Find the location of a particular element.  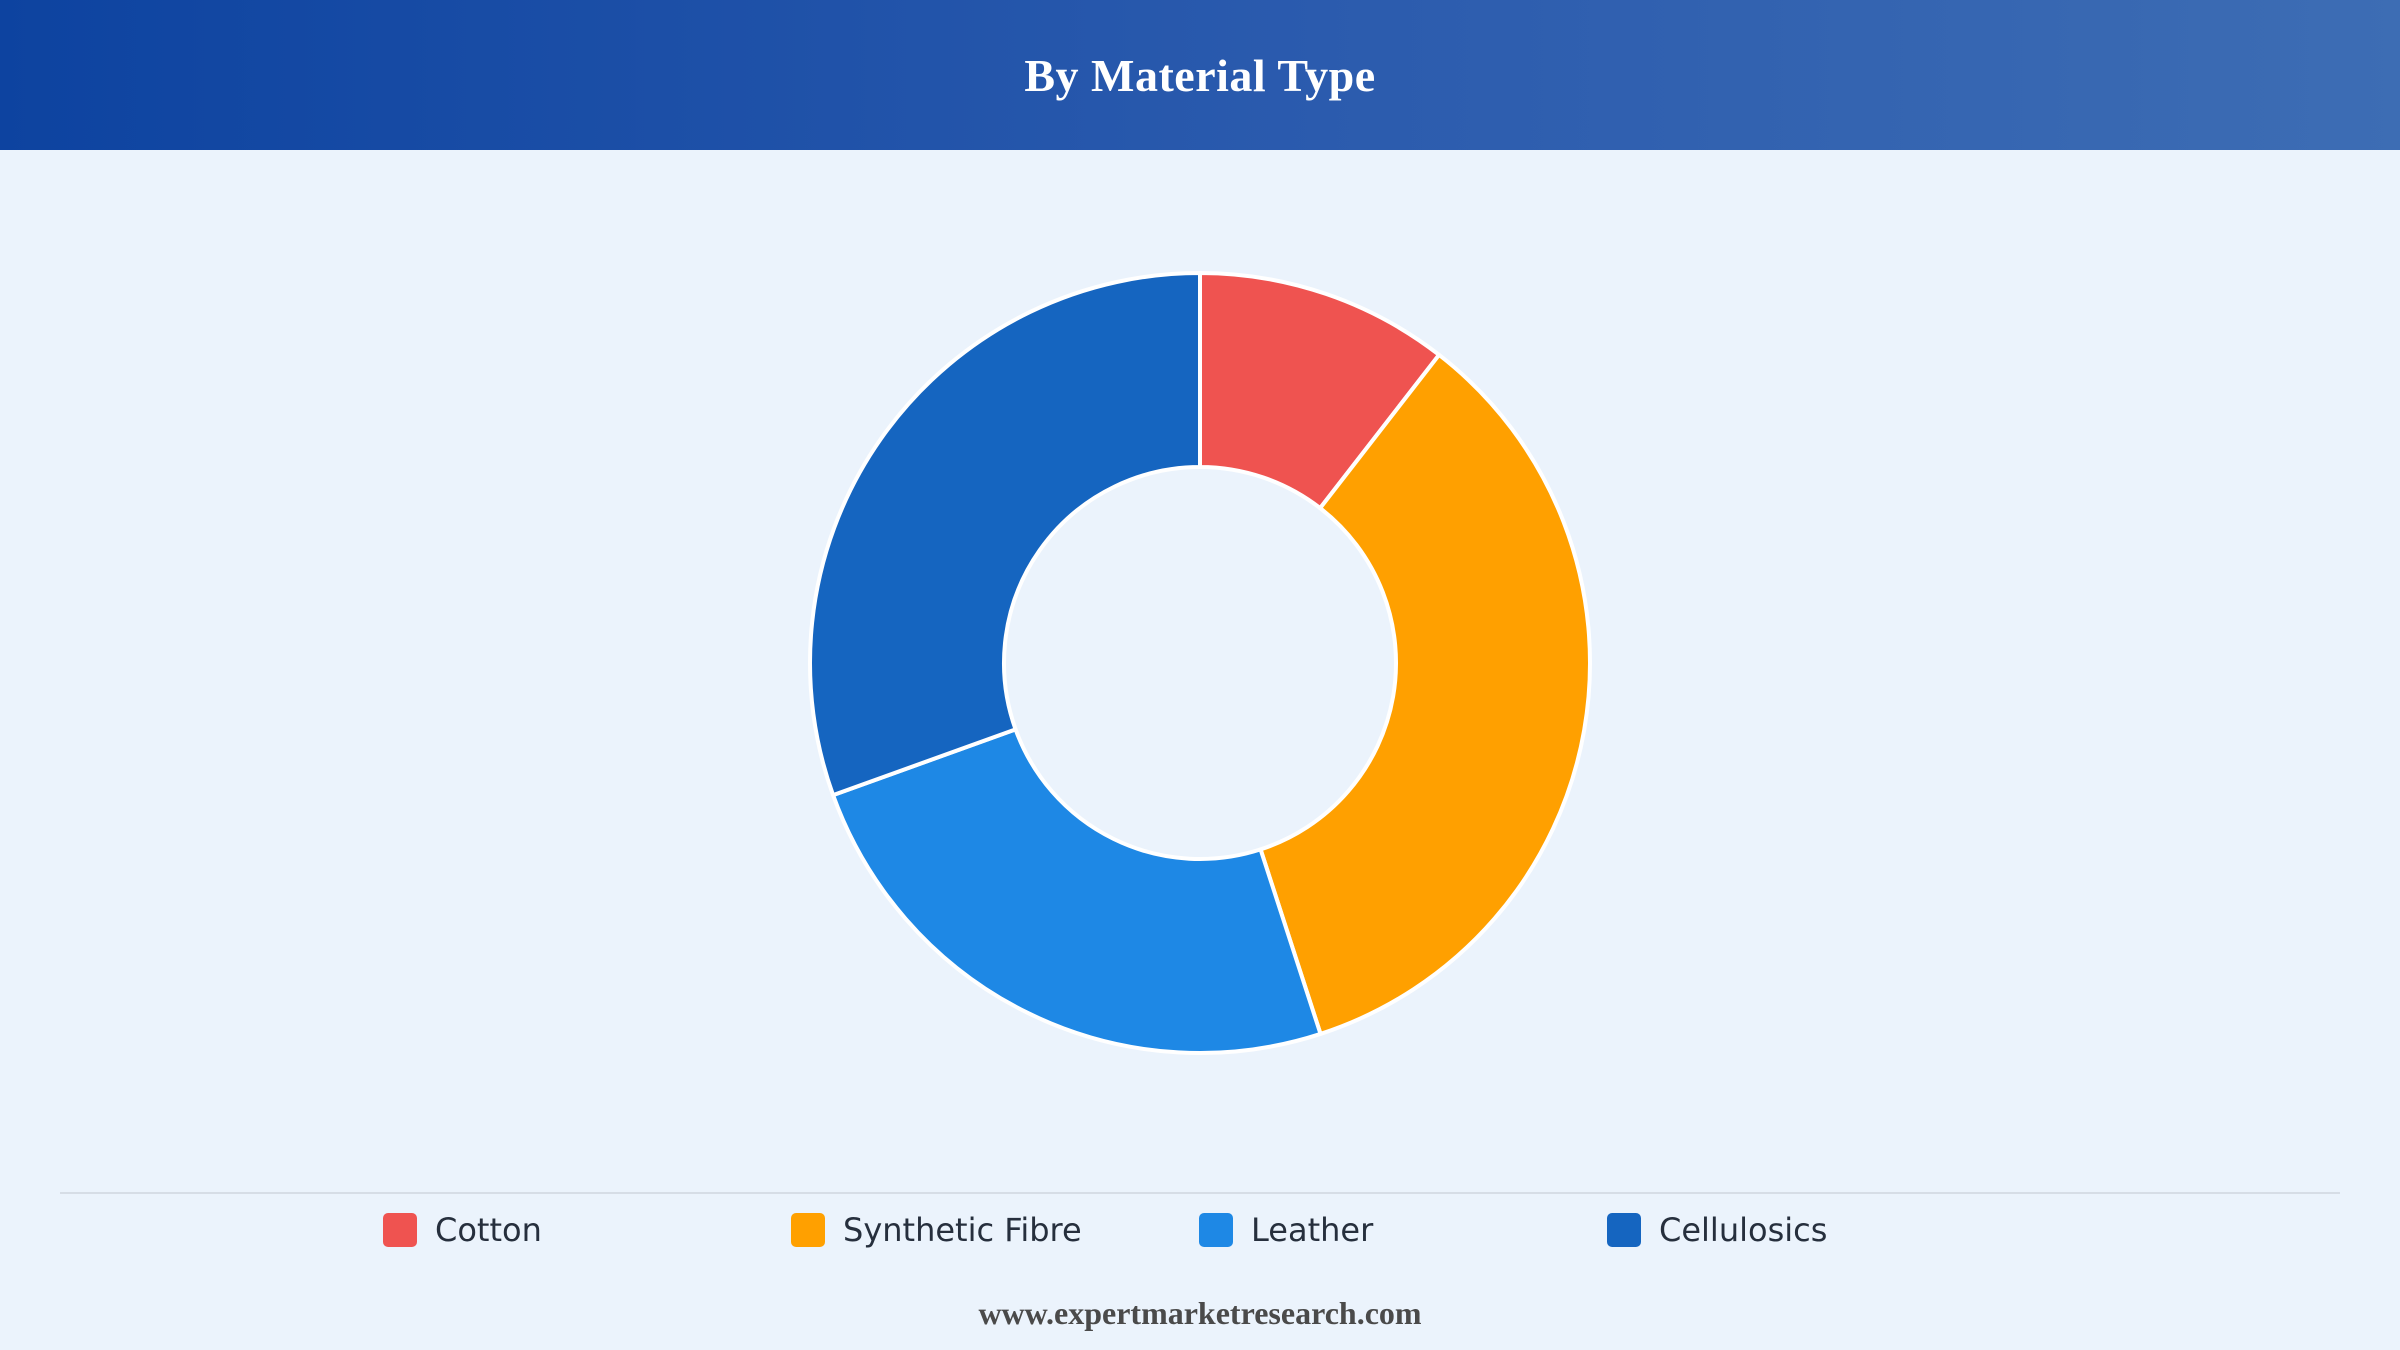

legend-item-synthetic-fibre: Synthetic Fibre is located at coordinates (936, 1230).